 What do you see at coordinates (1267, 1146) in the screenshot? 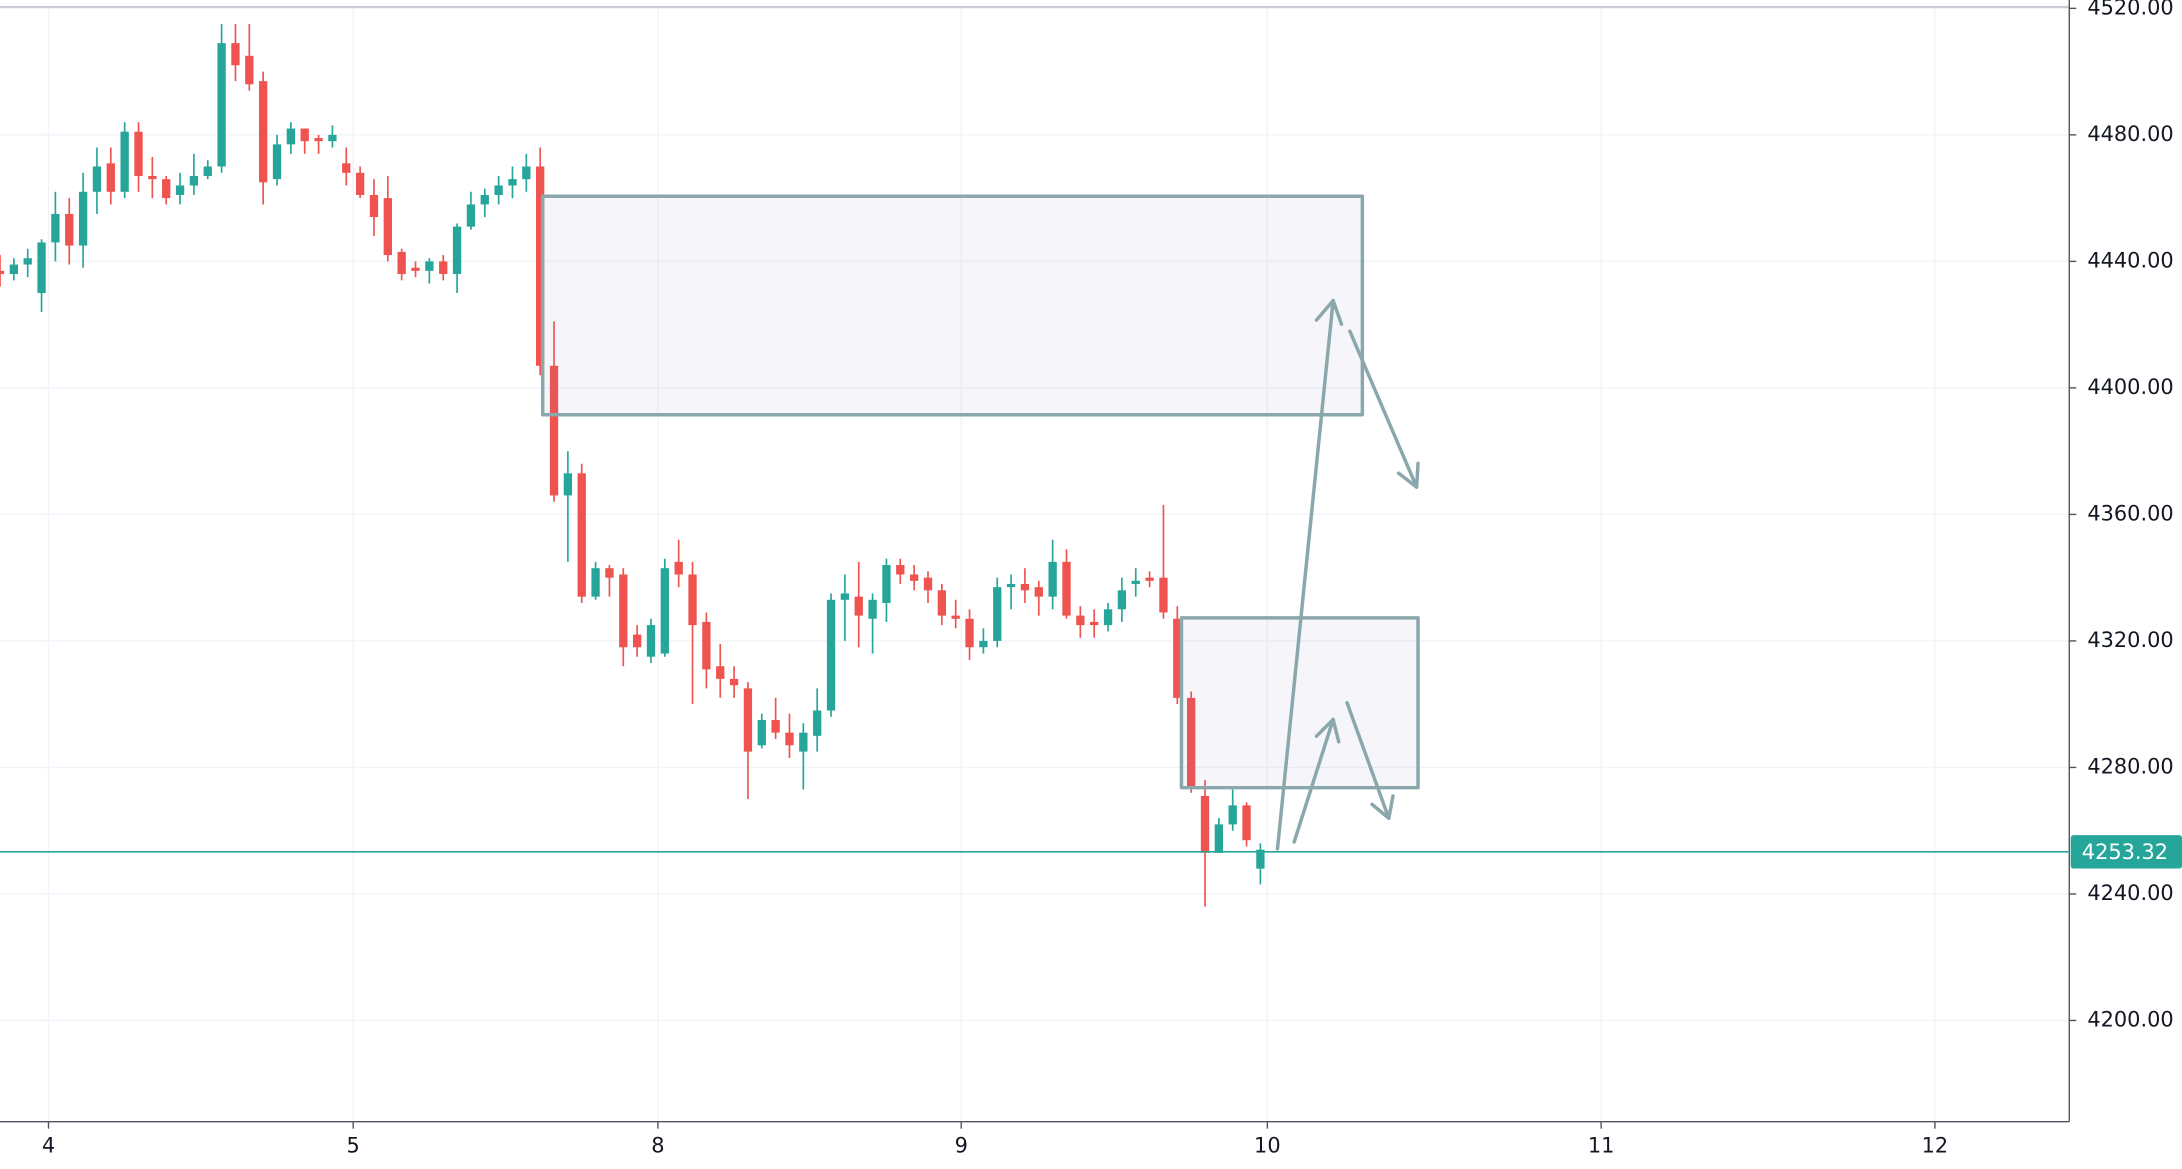
I see `x-tick-label: 10` at bounding box center [1267, 1146].